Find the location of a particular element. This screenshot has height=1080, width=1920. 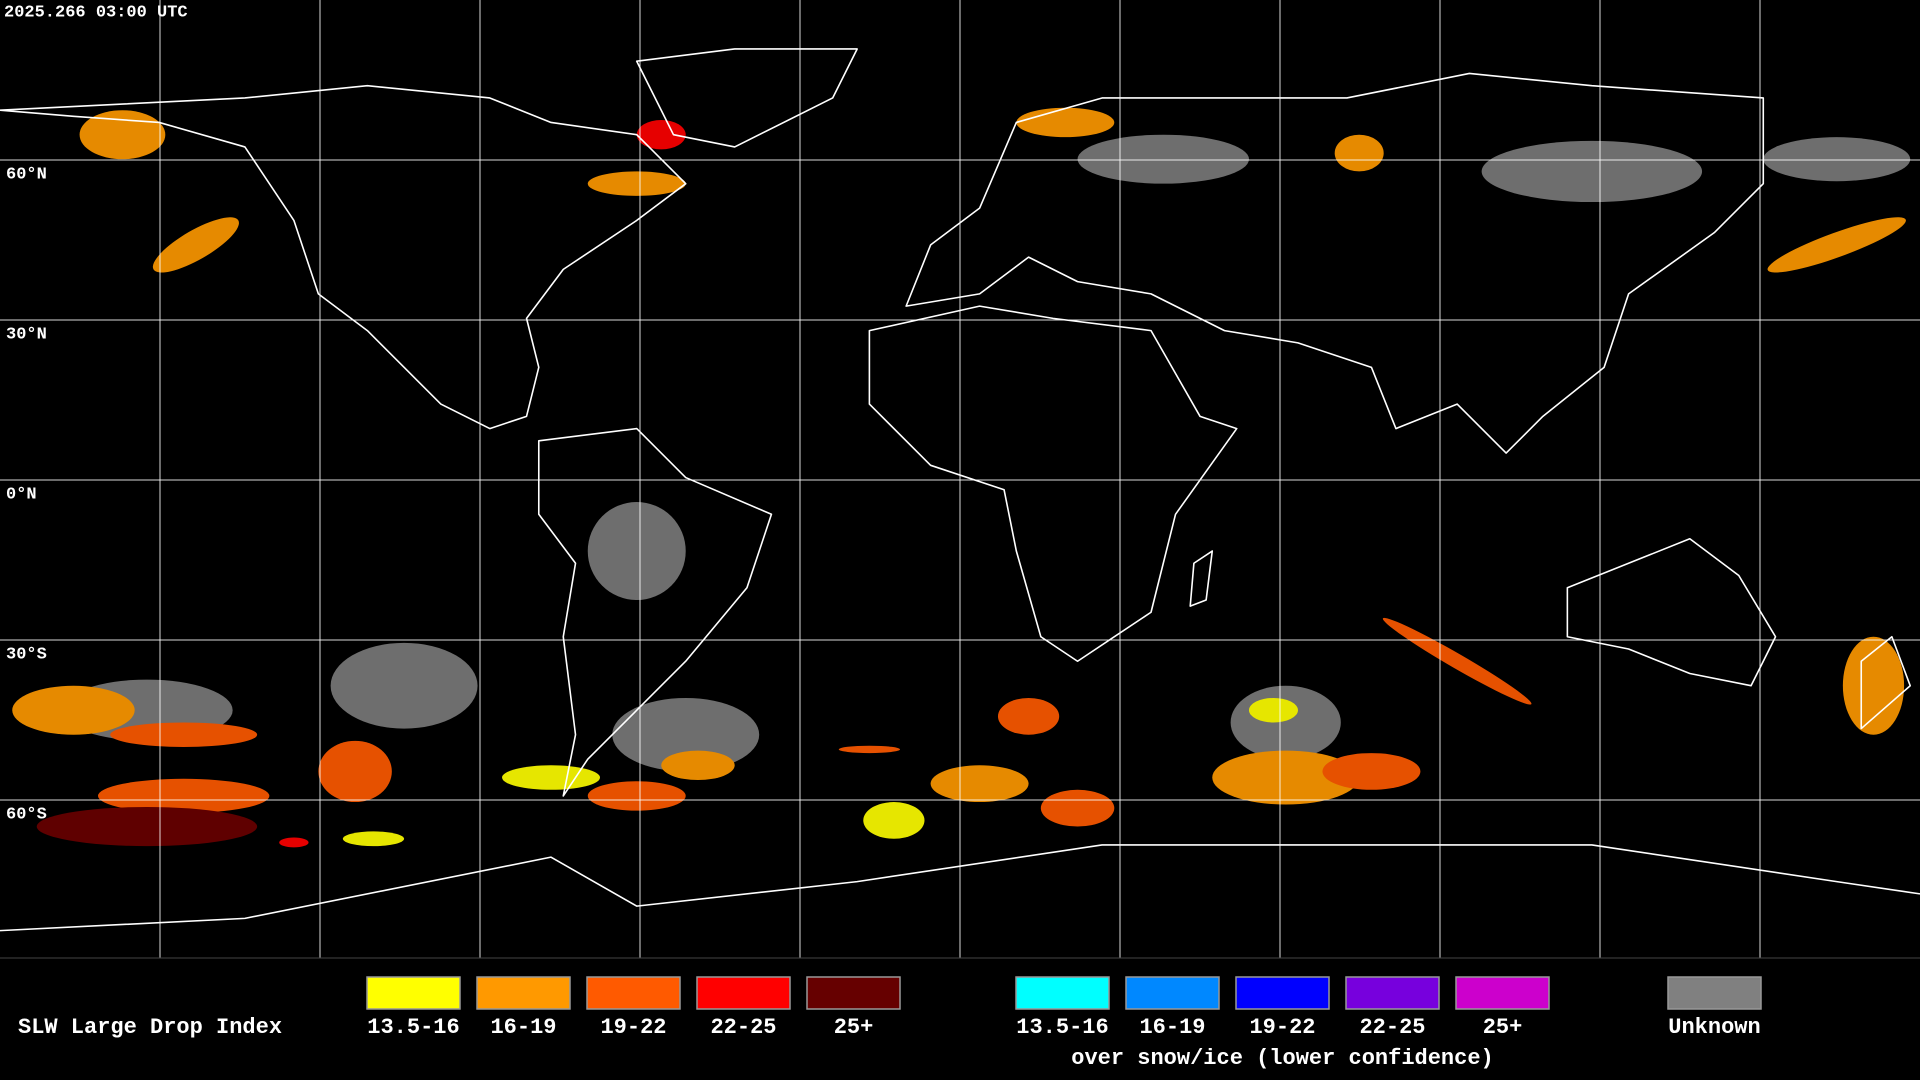

legend-note: over snow/ice (lower confidence) is located at coordinates (1282, 1058).